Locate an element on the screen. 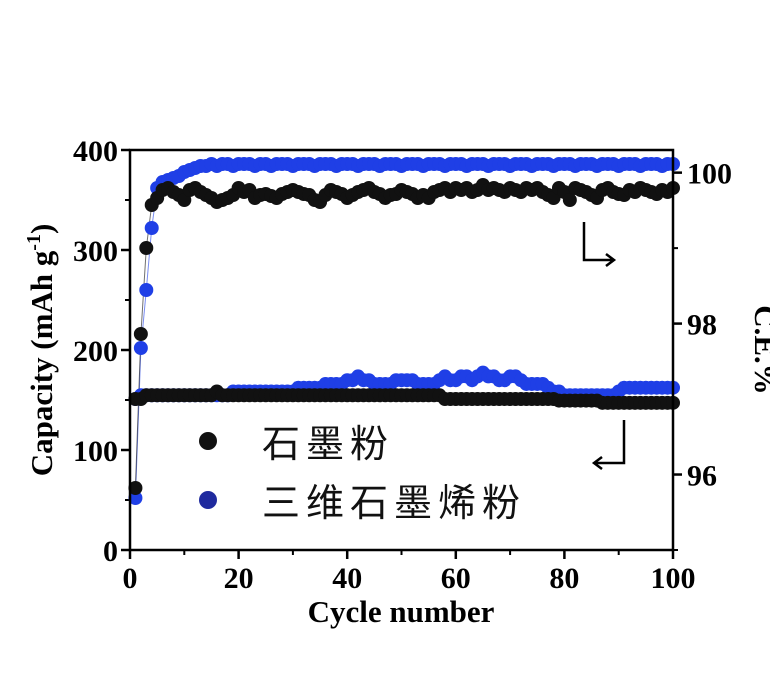  x-axis-title: Cycle number is located at coordinates (401, 611).